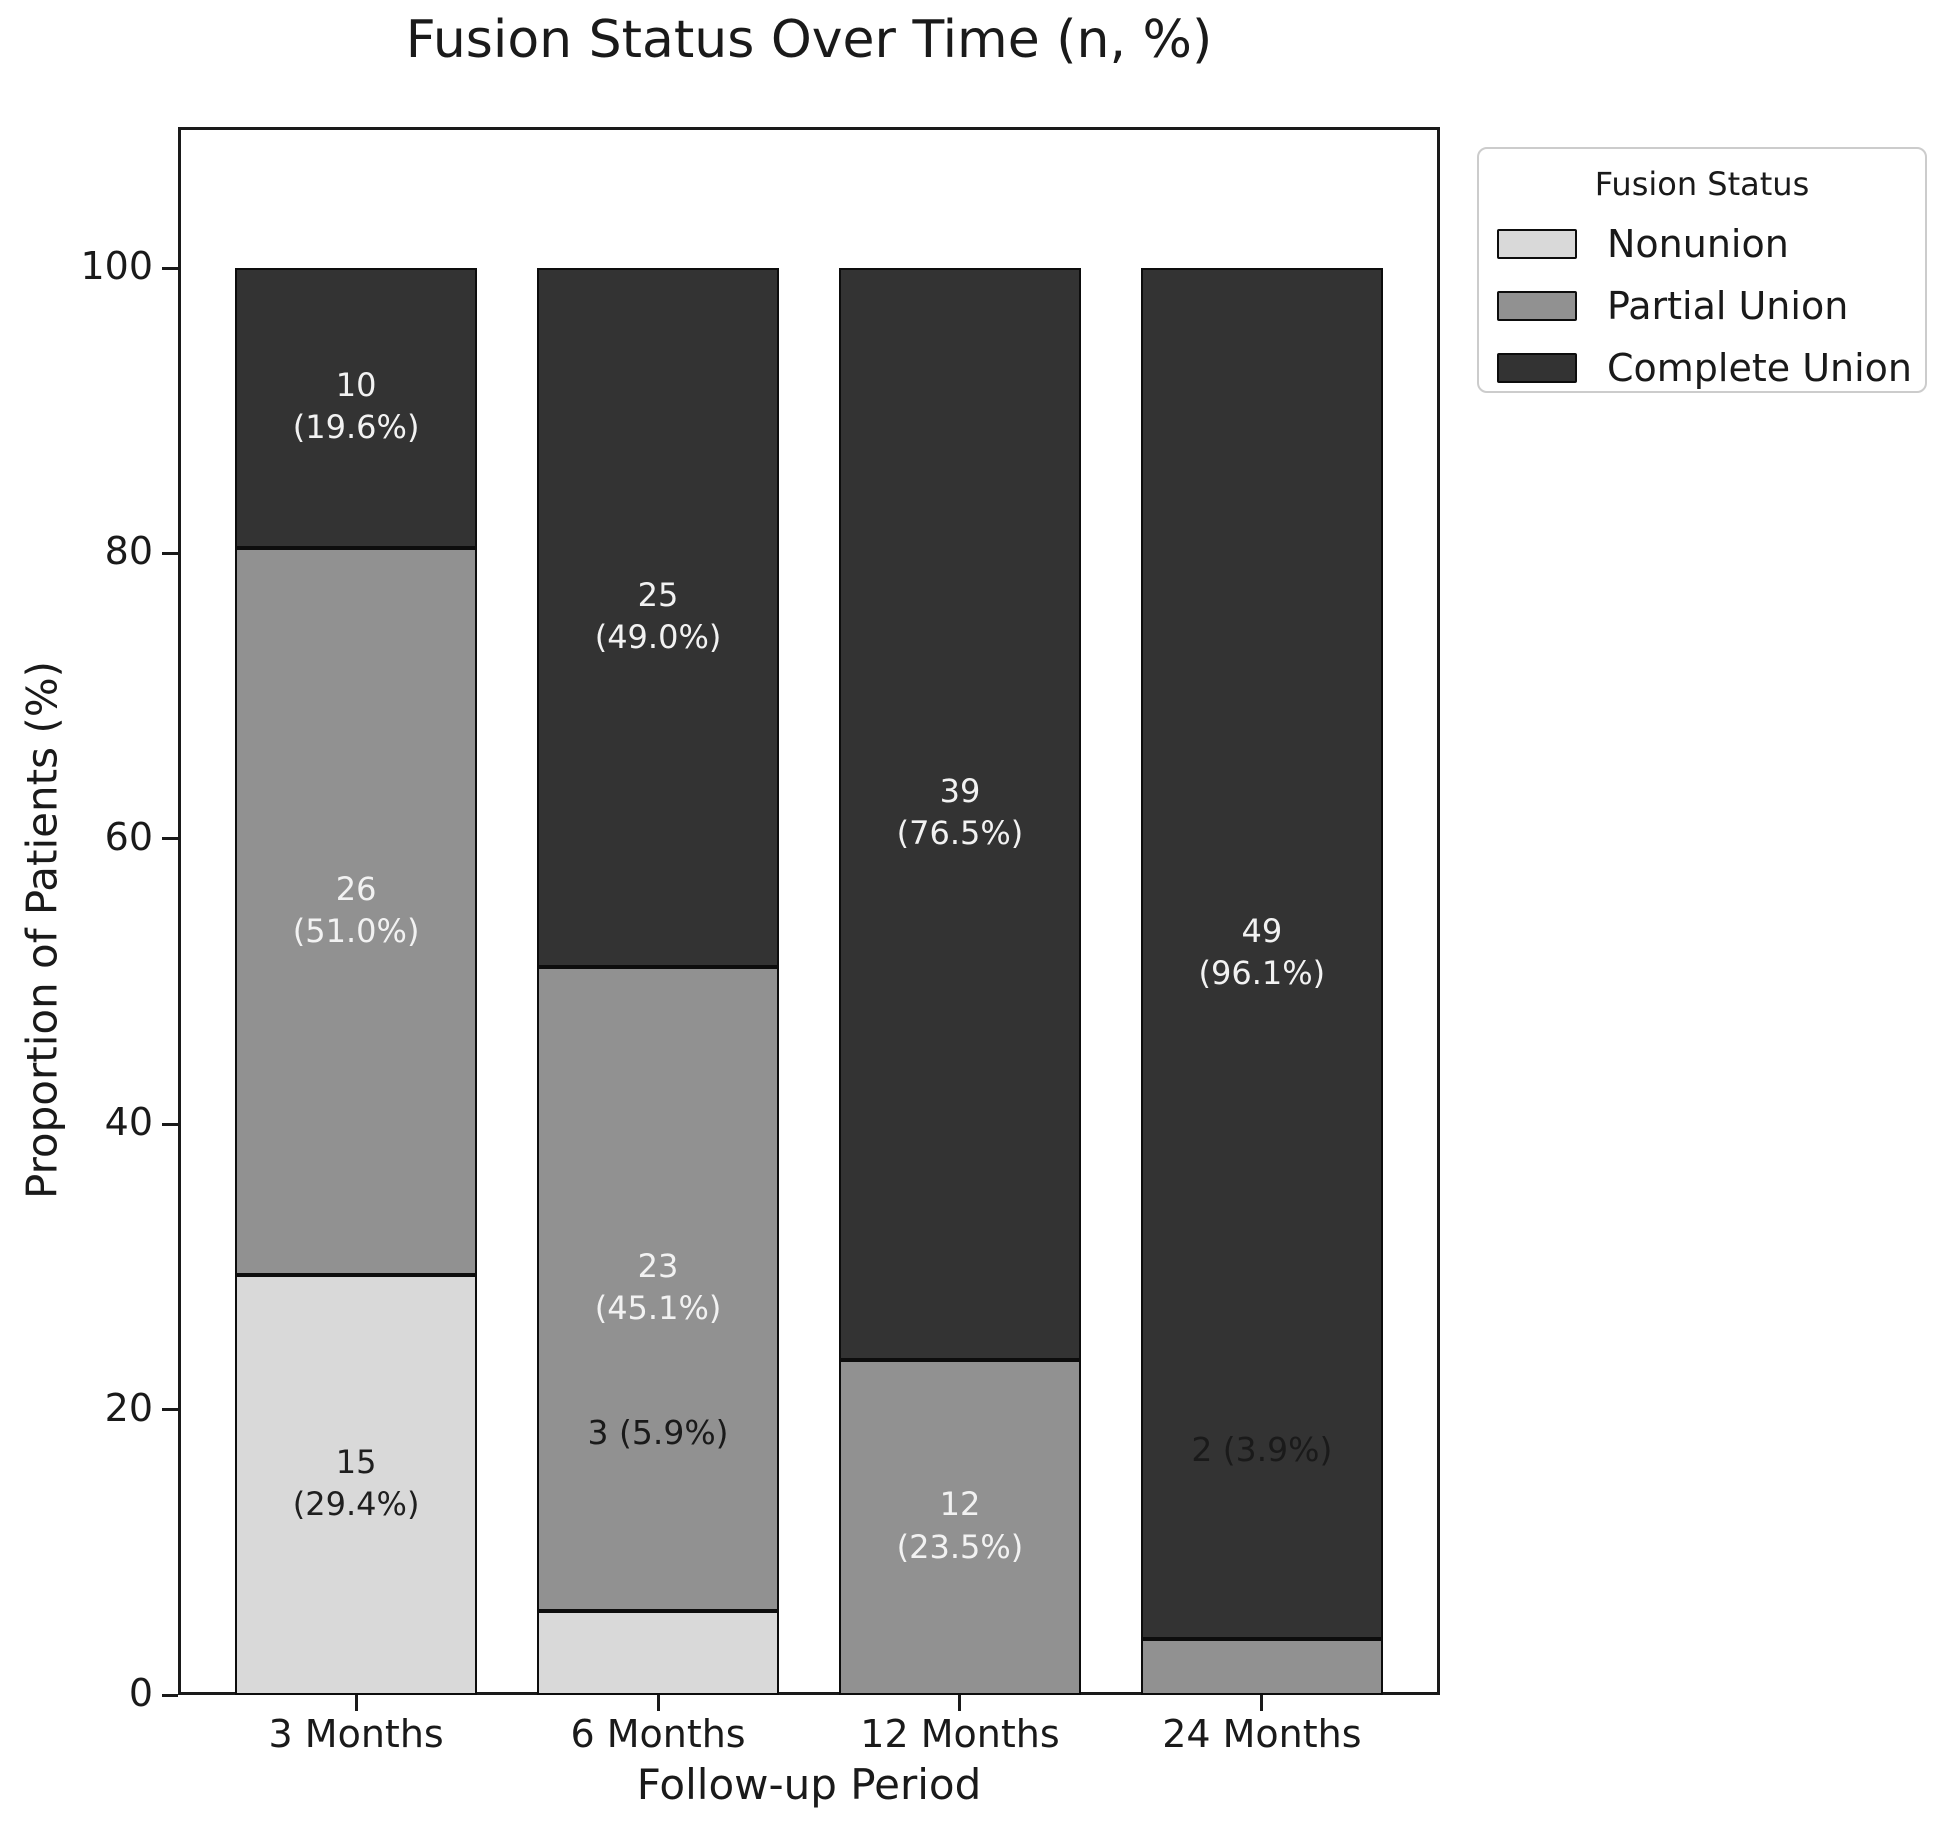 The image size is (1945, 1825). Describe the element at coordinates (1760, 368) in the screenshot. I see `legend-label: Complete Union` at that location.